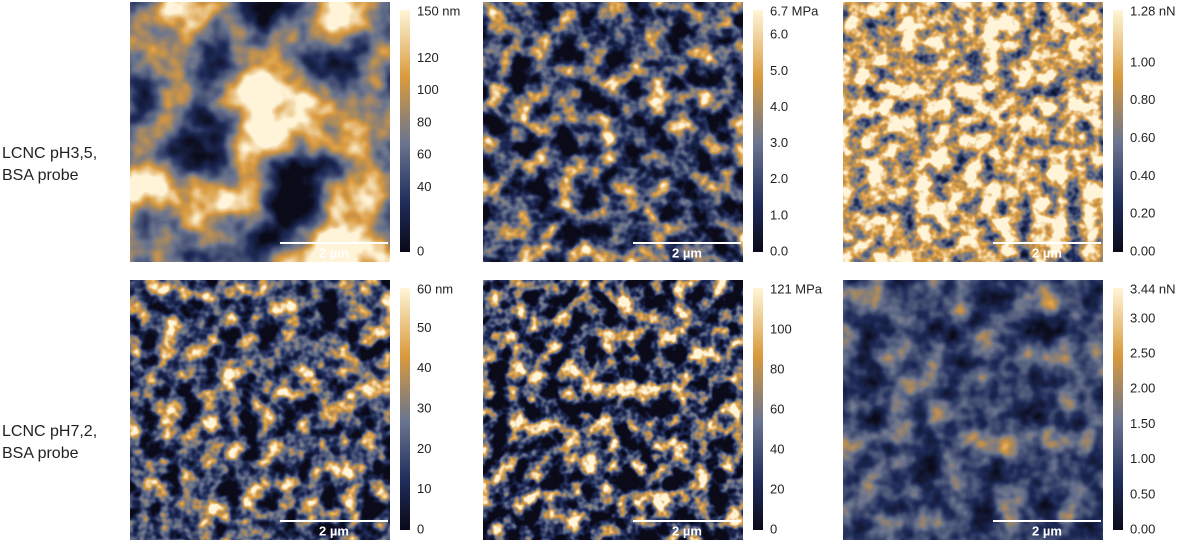  I want to click on colorbar-tick-label: 0.0, so click(779, 250).